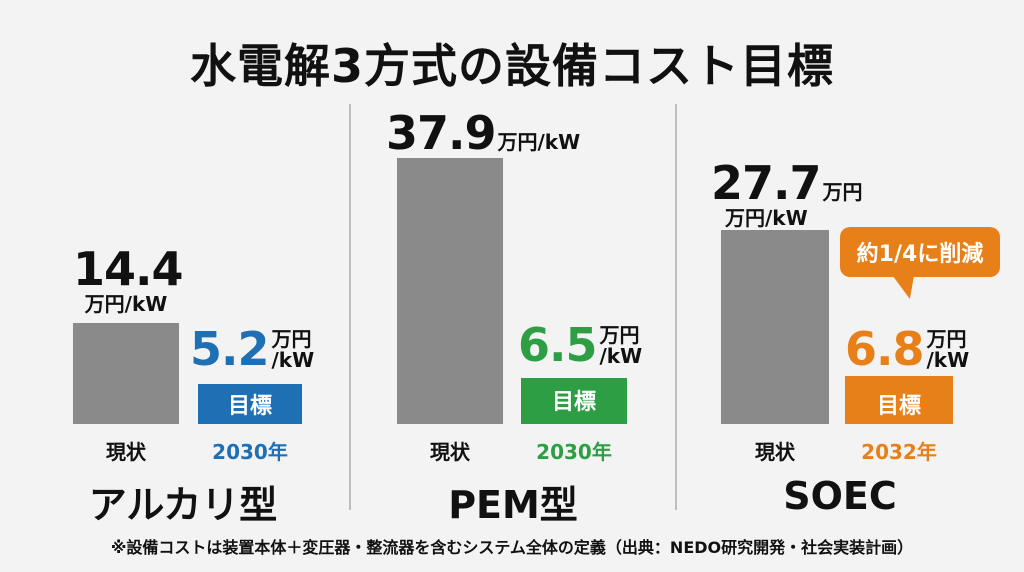 This screenshot has height=572, width=1024. What do you see at coordinates (775, 452) in the screenshot?
I see `cat-soec-current: 現状` at bounding box center [775, 452].